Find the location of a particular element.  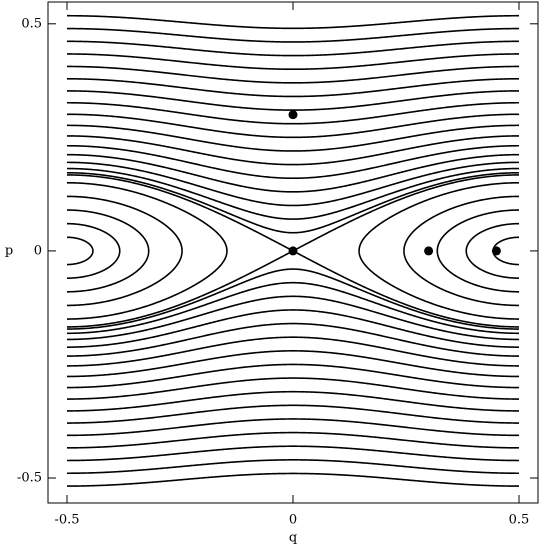

y-tick-label: 0.5 is located at coordinates (31, 23).